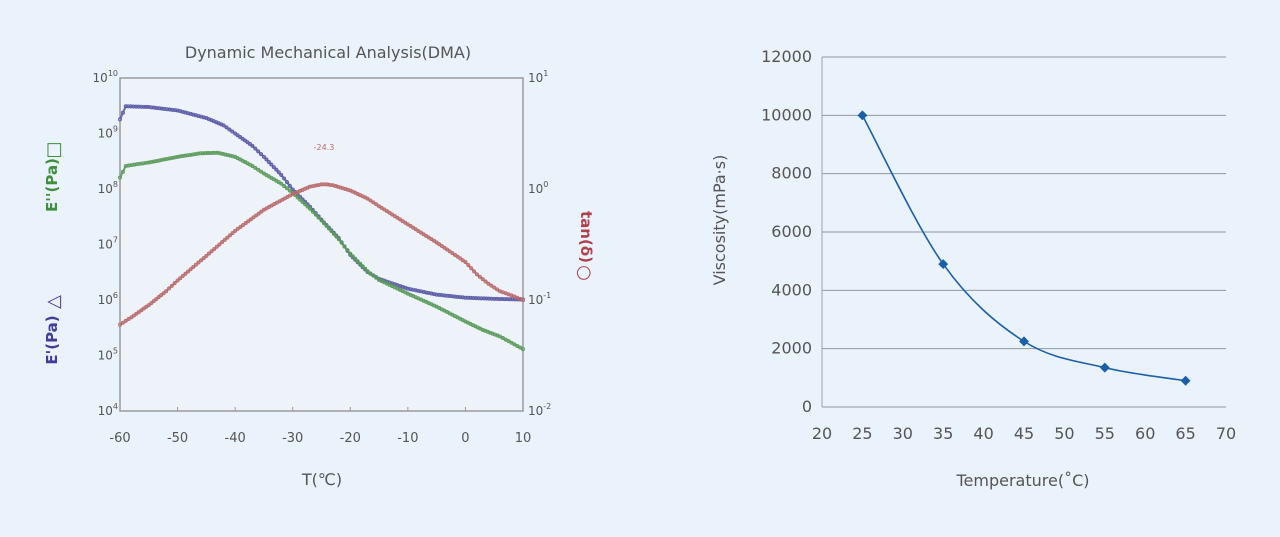  I want to click on viscosity-x-tick-labels: 20 25 30 35 40 45 50 55 60 65 70, so click(1024, 433).